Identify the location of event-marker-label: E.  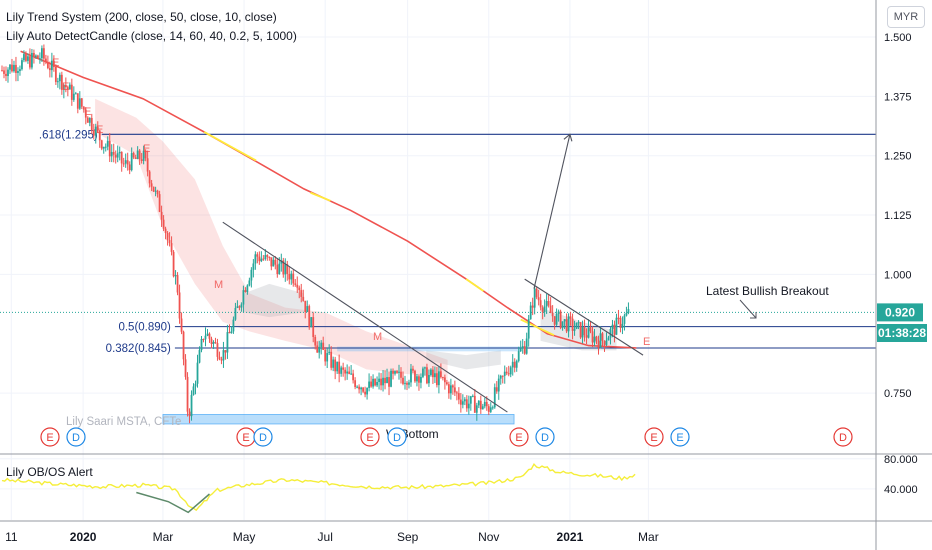
(653, 438).